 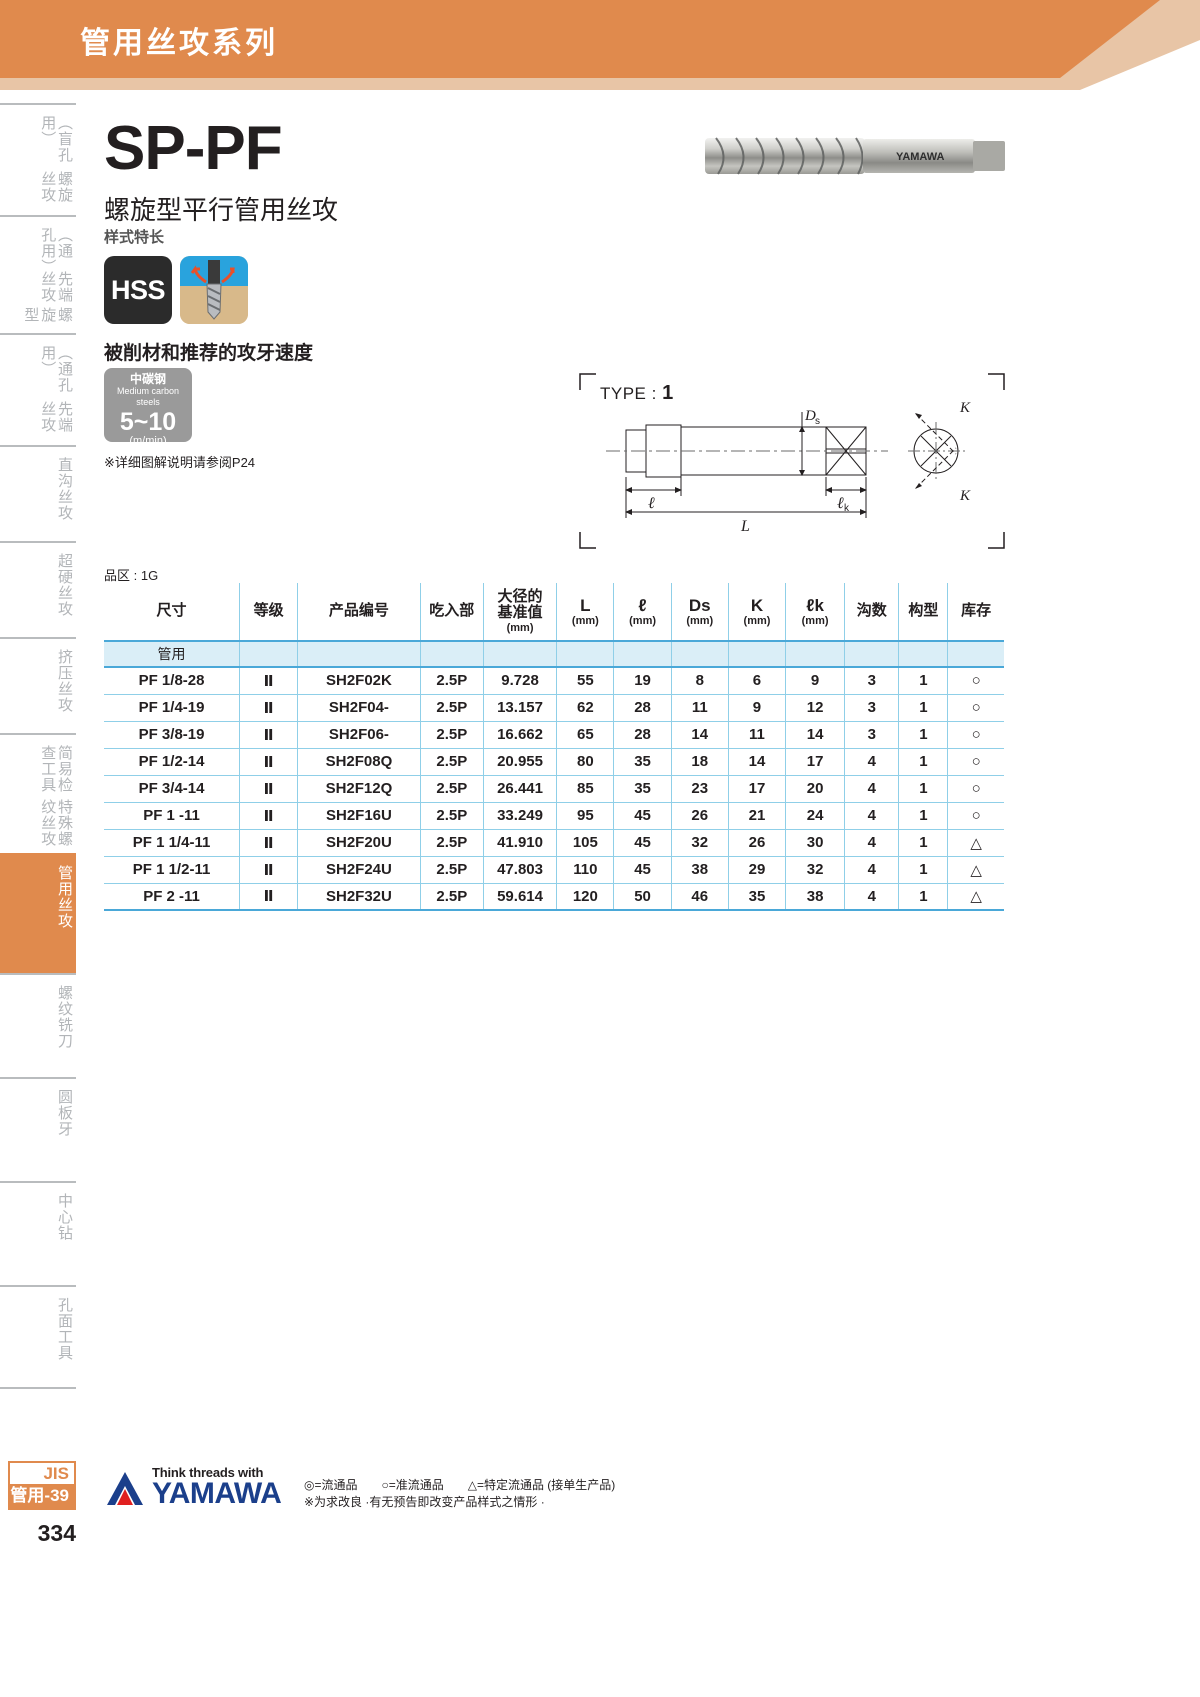 What do you see at coordinates (38, 1337) in the screenshot?
I see `sidebar-item-11: 孔面工具` at bounding box center [38, 1337].